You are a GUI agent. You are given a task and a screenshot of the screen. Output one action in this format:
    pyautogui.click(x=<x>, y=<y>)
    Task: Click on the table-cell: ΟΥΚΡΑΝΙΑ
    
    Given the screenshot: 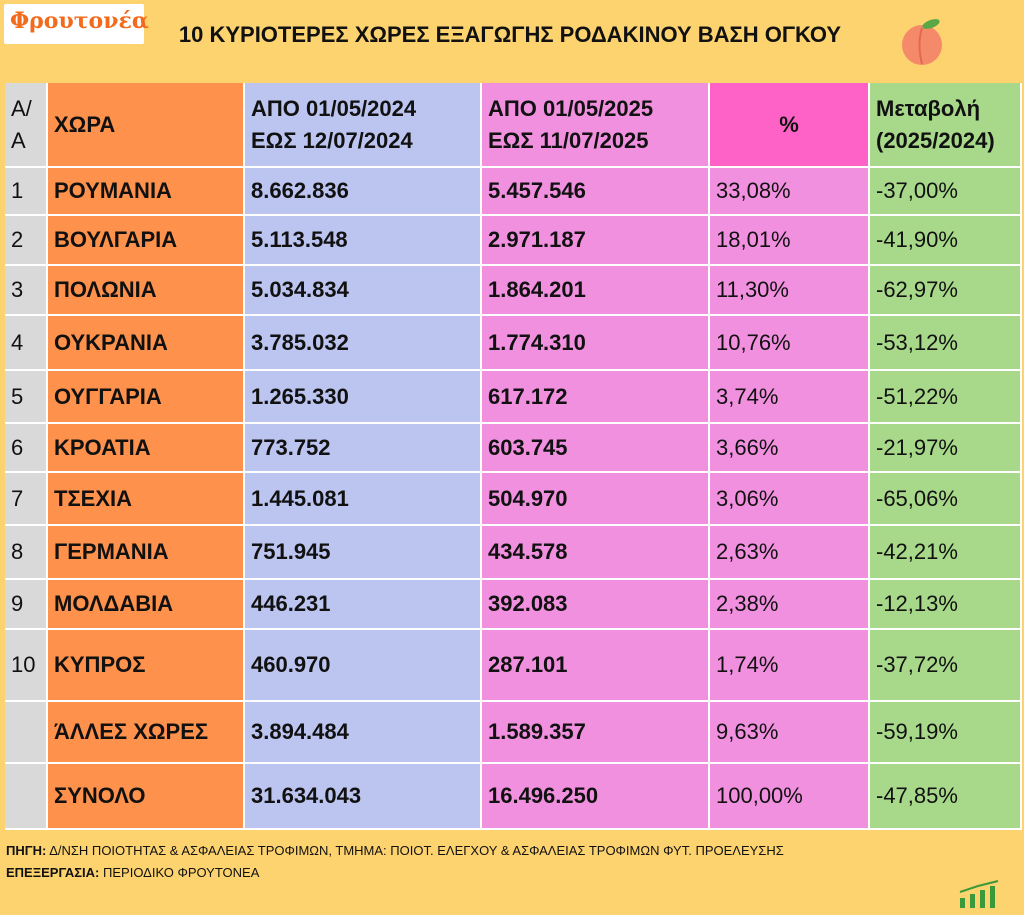 What is the action you would take?
    pyautogui.click(x=146, y=343)
    